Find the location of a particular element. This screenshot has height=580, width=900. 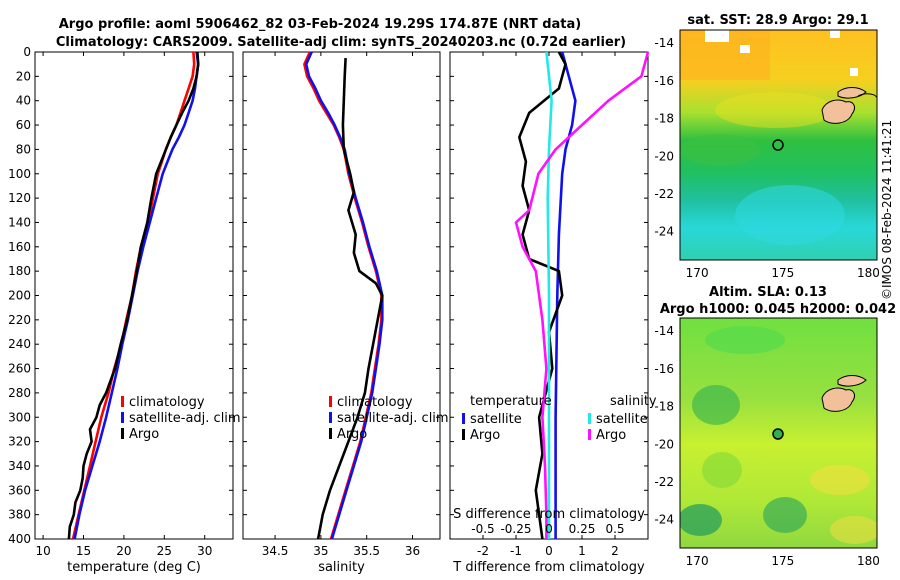

y-tick-label: 260 is located at coordinates (19, 369).